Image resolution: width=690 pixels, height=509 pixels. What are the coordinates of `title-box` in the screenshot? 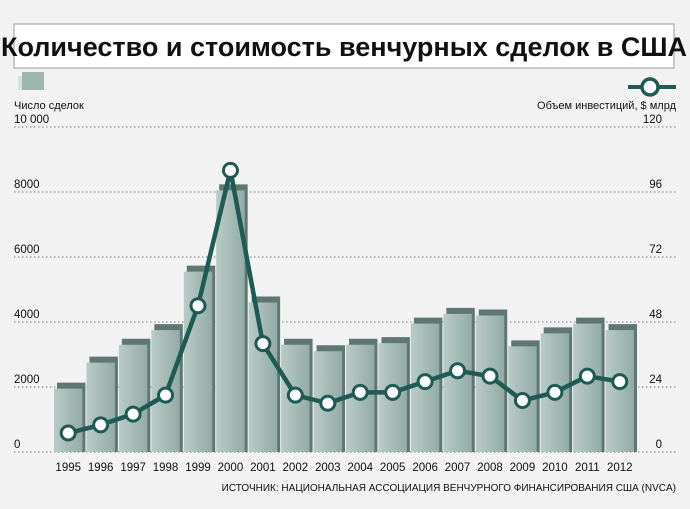 It's located at (344, 46).